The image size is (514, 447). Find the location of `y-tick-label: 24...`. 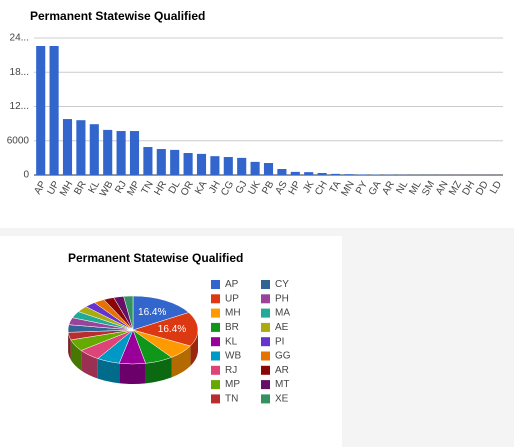

y-tick-label: 24... is located at coordinates (19, 38).